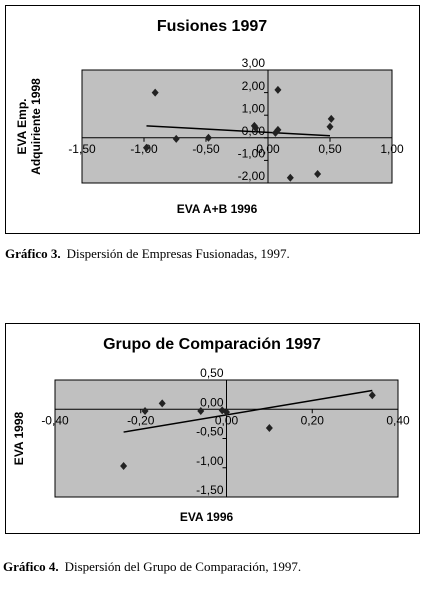 The width and height of the screenshot is (431, 593). Describe the element at coordinates (217, 209) in the screenshot. I see `x-axis-label: EVA A+B 1996` at that location.